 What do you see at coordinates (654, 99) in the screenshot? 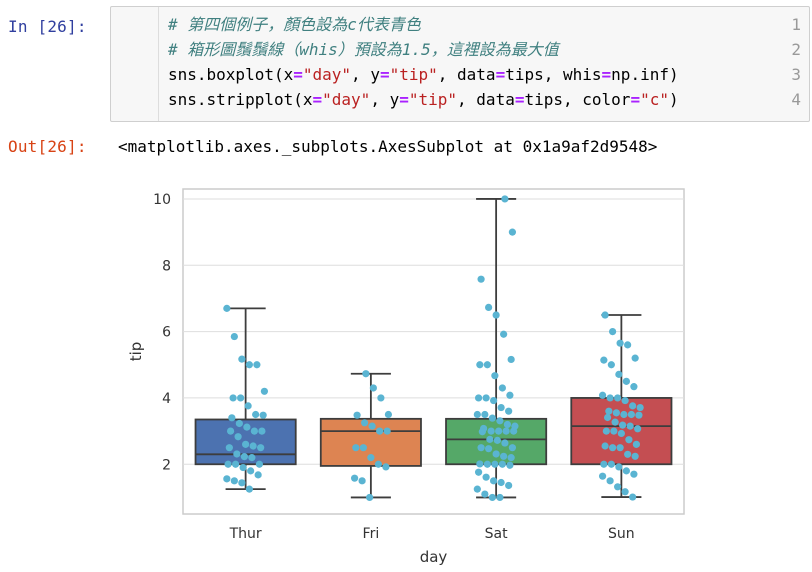
I see `code-string: "c"` at bounding box center [654, 99].